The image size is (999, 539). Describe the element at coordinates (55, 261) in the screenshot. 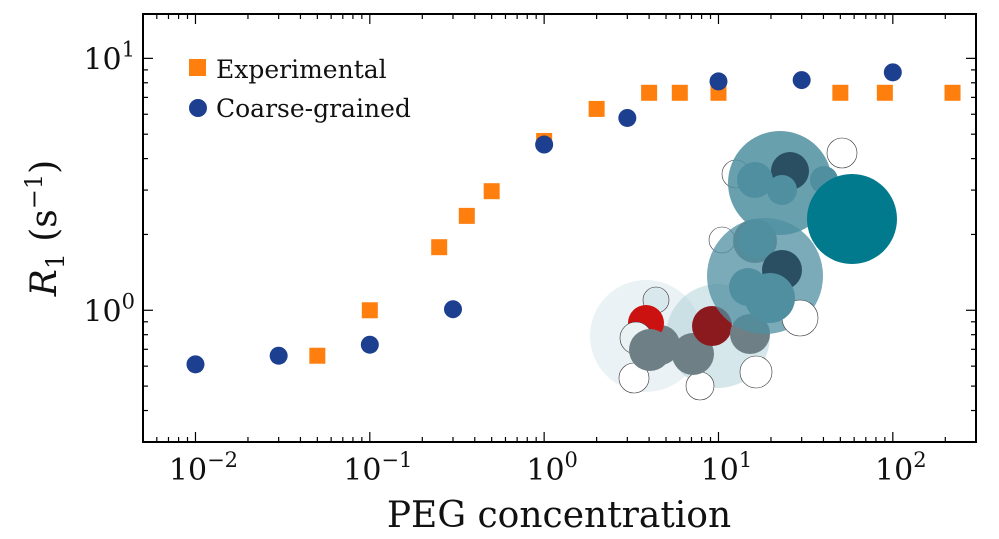

I see `y-axis-subscript: 1` at that location.